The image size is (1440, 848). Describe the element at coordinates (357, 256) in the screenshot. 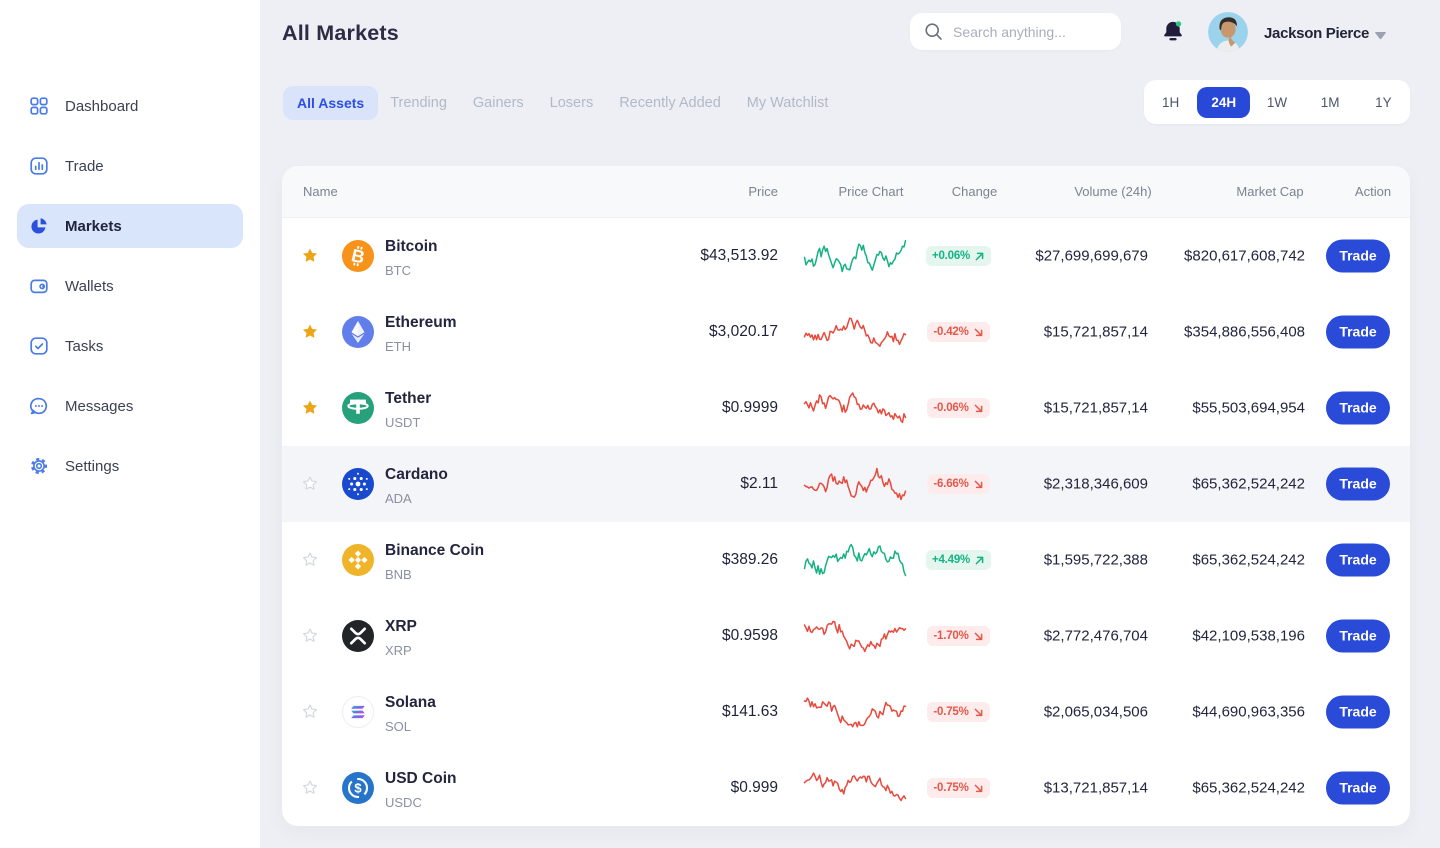

I see `svg-text: B` at that location.